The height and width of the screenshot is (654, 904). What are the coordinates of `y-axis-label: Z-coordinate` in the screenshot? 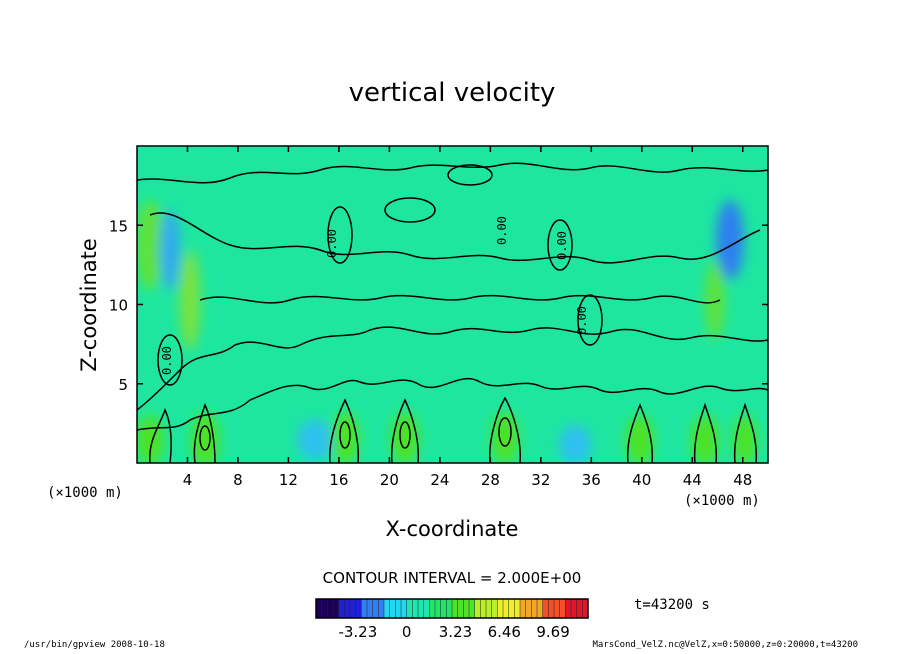 It's located at (89, 305).